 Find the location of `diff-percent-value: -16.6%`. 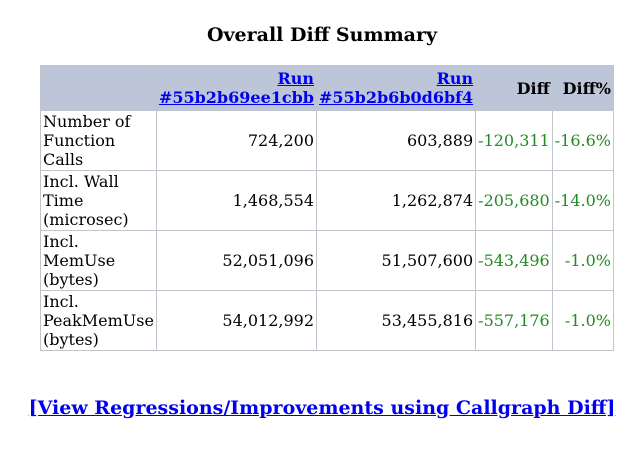

diff-percent-value: -16.6% is located at coordinates (582, 140).